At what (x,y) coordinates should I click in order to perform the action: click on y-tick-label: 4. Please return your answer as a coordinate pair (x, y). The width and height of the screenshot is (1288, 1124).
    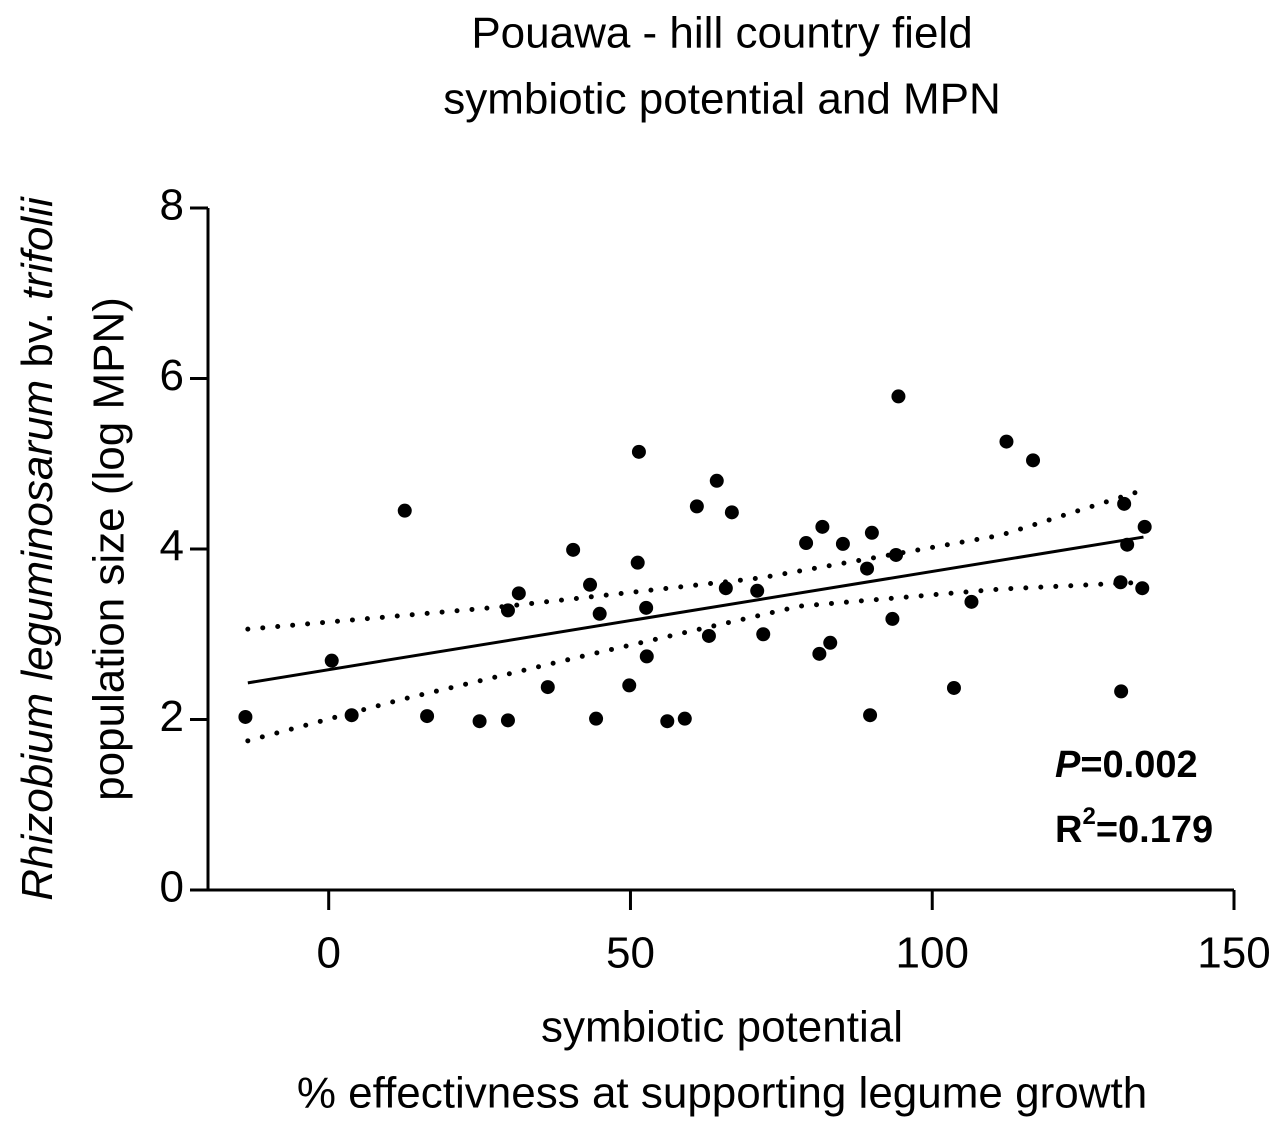
    Looking at the image, I should click on (172, 546).